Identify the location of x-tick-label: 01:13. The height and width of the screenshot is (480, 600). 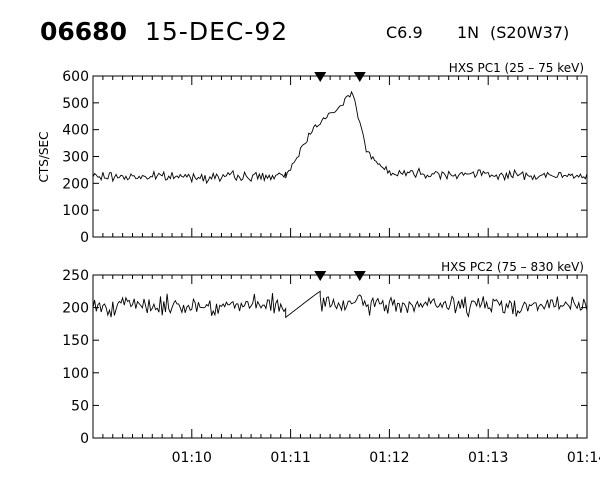
(488, 458).